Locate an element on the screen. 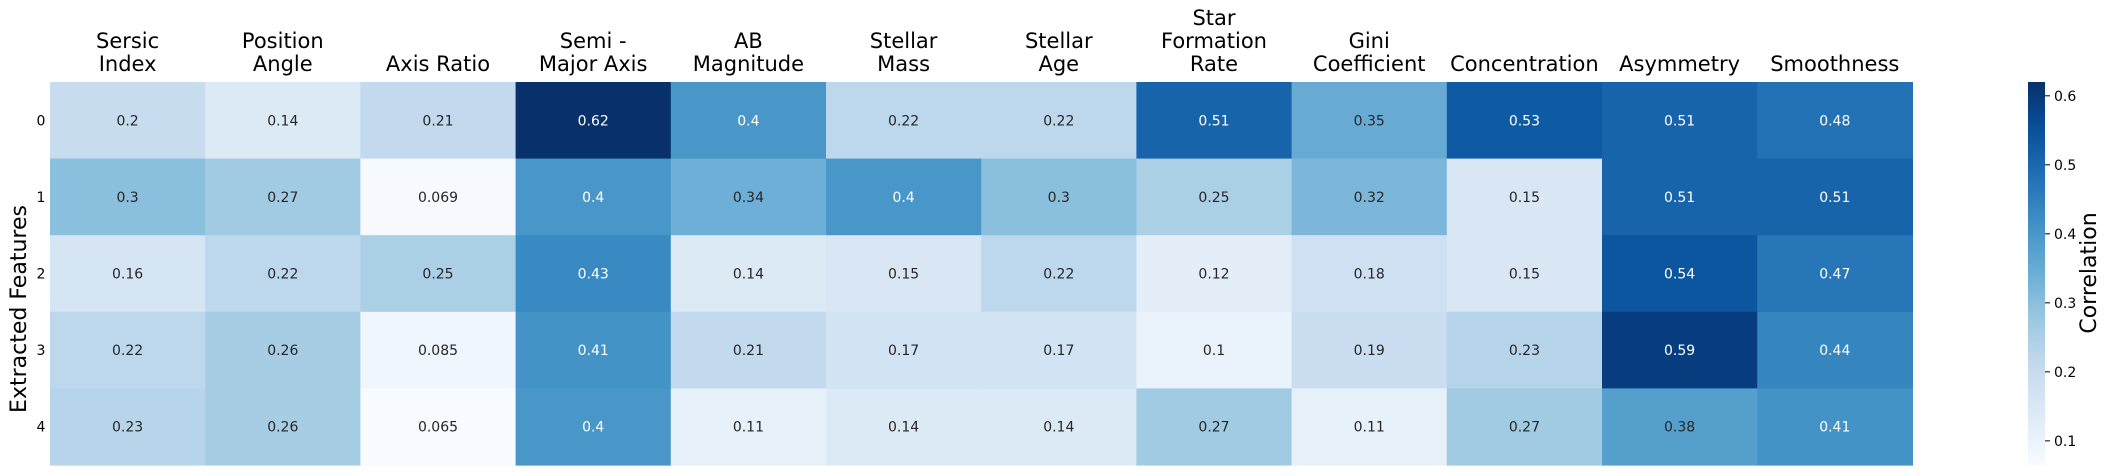 The image size is (2112, 476). cell-value-label: 0.15 is located at coordinates (903, 275).